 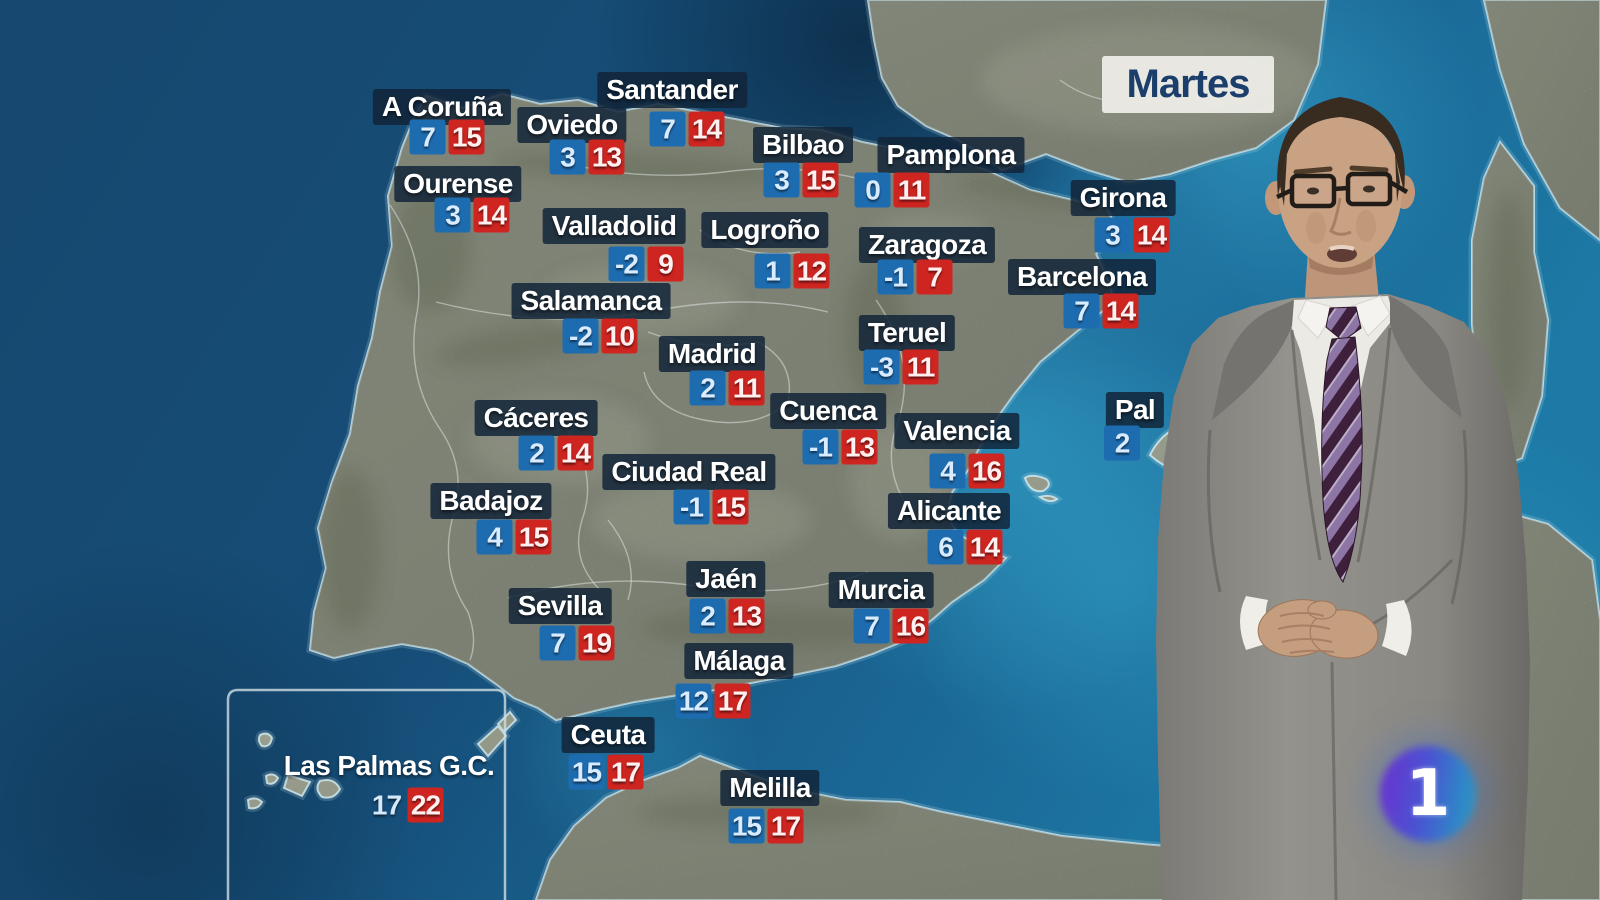 What do you see at coordinates (803, 145) in the screenshot?
I see `city-label-bilbao: Bilbao` at bounding box center [803, 145].